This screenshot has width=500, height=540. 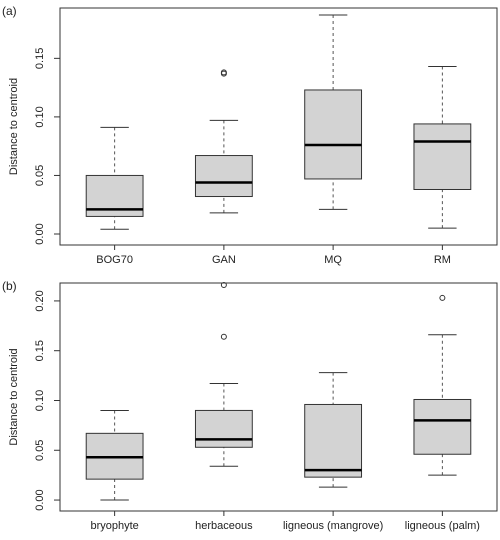 I want to click on x-tick-label: ligneous (mangrove), so click(x=333, y=526).